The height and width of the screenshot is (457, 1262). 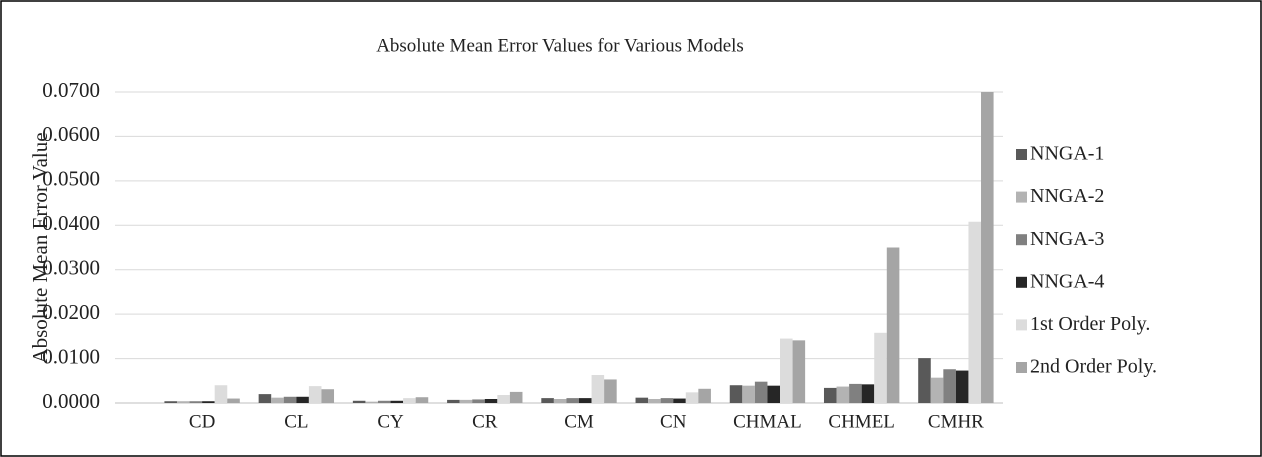 I want to click on x-tick-label: CHMEL, so click(x=861, y=421).